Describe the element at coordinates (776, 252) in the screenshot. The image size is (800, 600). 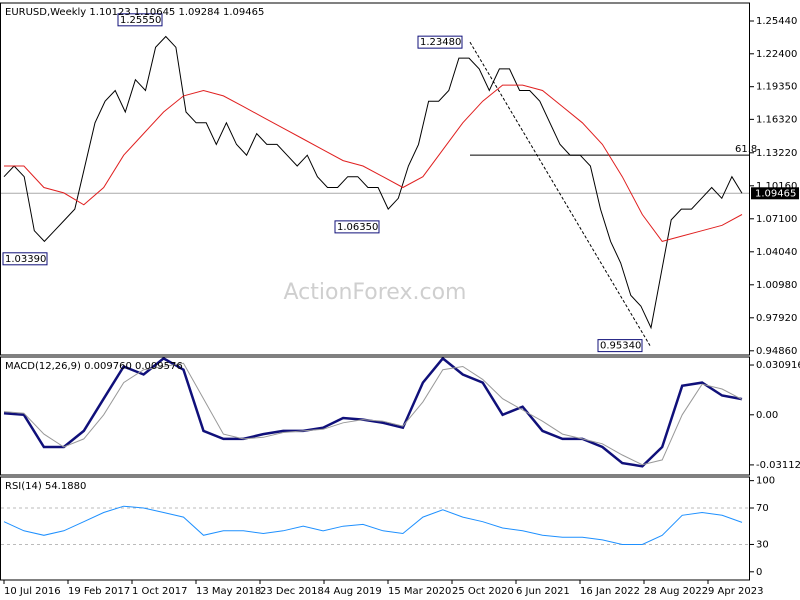
I see `y-tick-label: 1.04040` at that location.